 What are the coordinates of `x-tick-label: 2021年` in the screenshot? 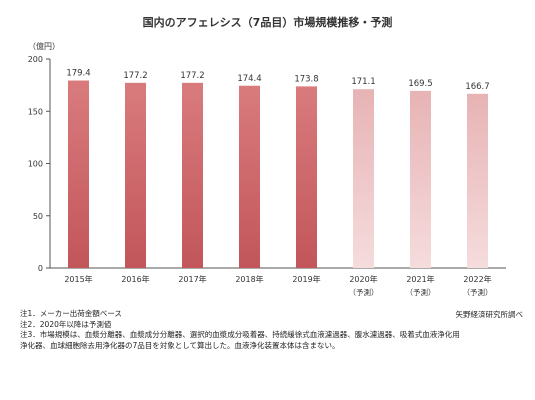 It's located at (420, 279).